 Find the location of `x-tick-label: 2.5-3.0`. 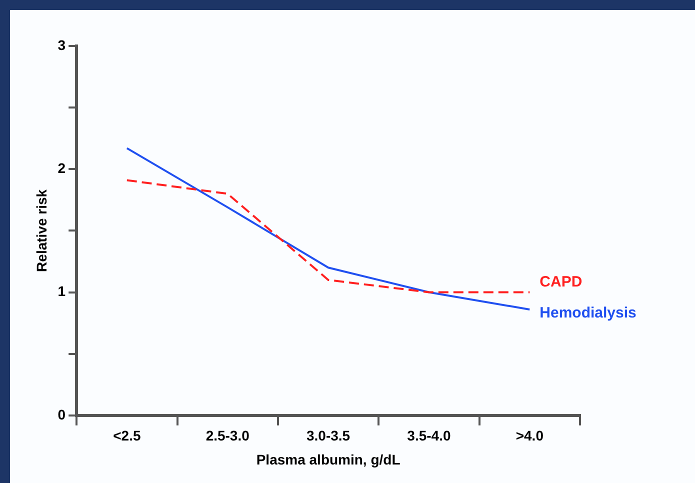

x-tick-label: 2.5-3.0 is located at coordinates (228, 436).